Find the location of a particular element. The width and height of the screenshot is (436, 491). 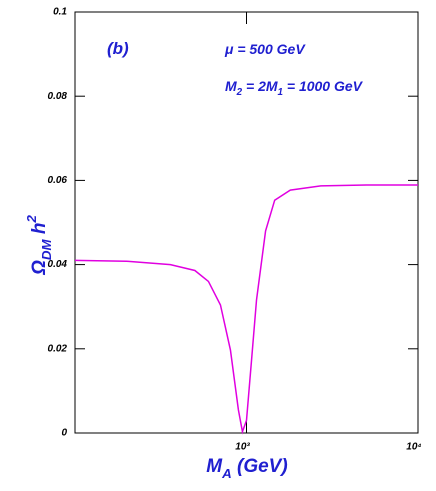

annotation: M2 = 2M1 = 1000 GeV is located at coordinates (294, 88).